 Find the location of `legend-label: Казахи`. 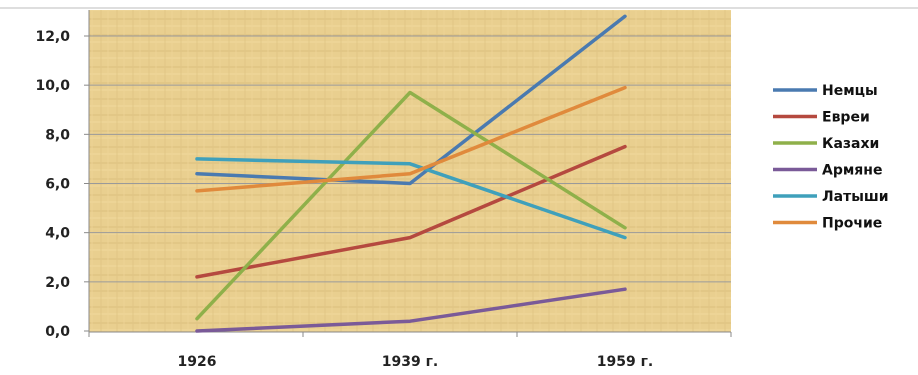

legend-label: Казахи is located at coordinates (850, 144).